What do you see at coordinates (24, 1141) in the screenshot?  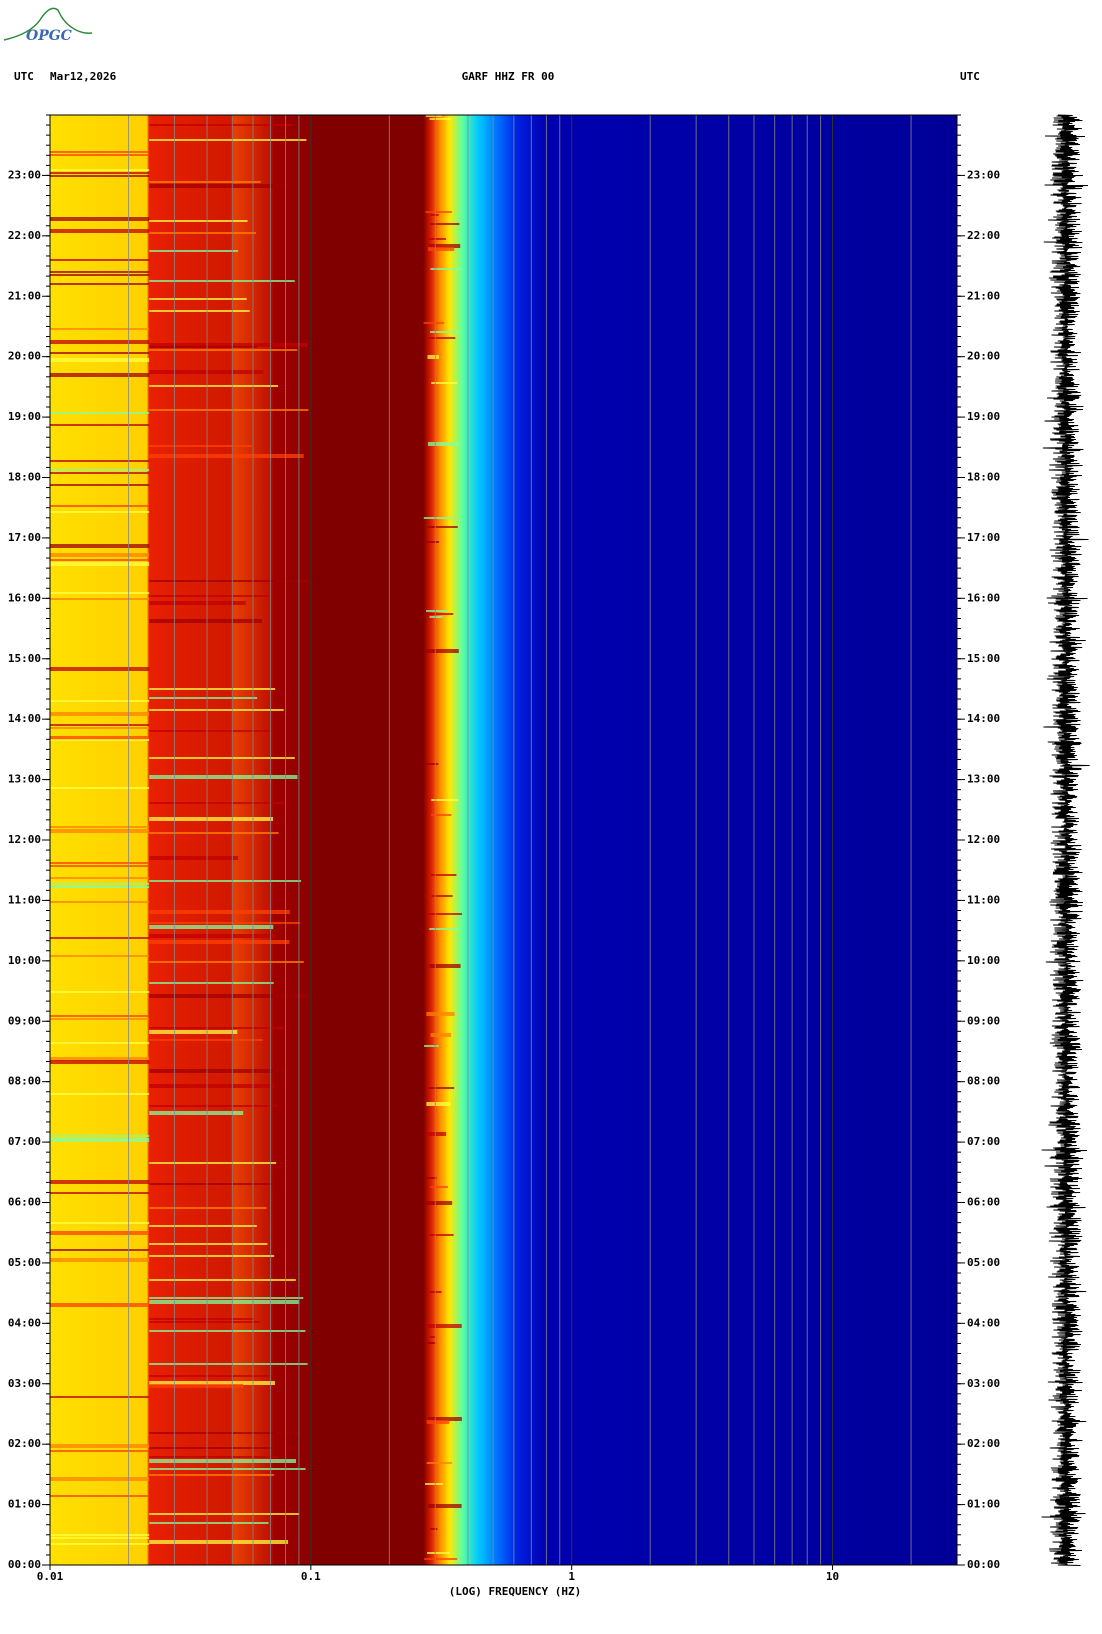 I see `y-tick-label: 07:00` at bounding box center [24, 1141].